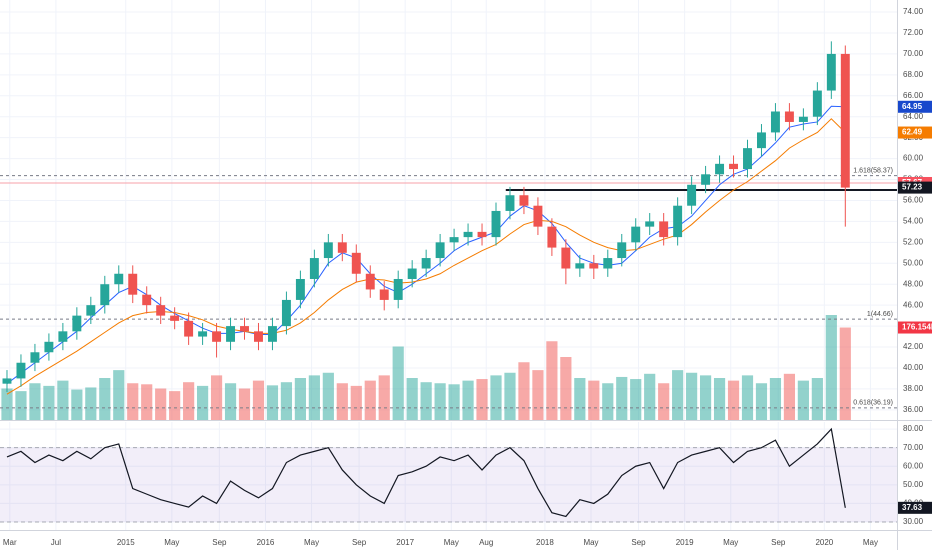 The image size is (932, 550). Describe the element at coordinates (913, 74) in the screenshot. I see `y-tick-label: 68.00` at that location.